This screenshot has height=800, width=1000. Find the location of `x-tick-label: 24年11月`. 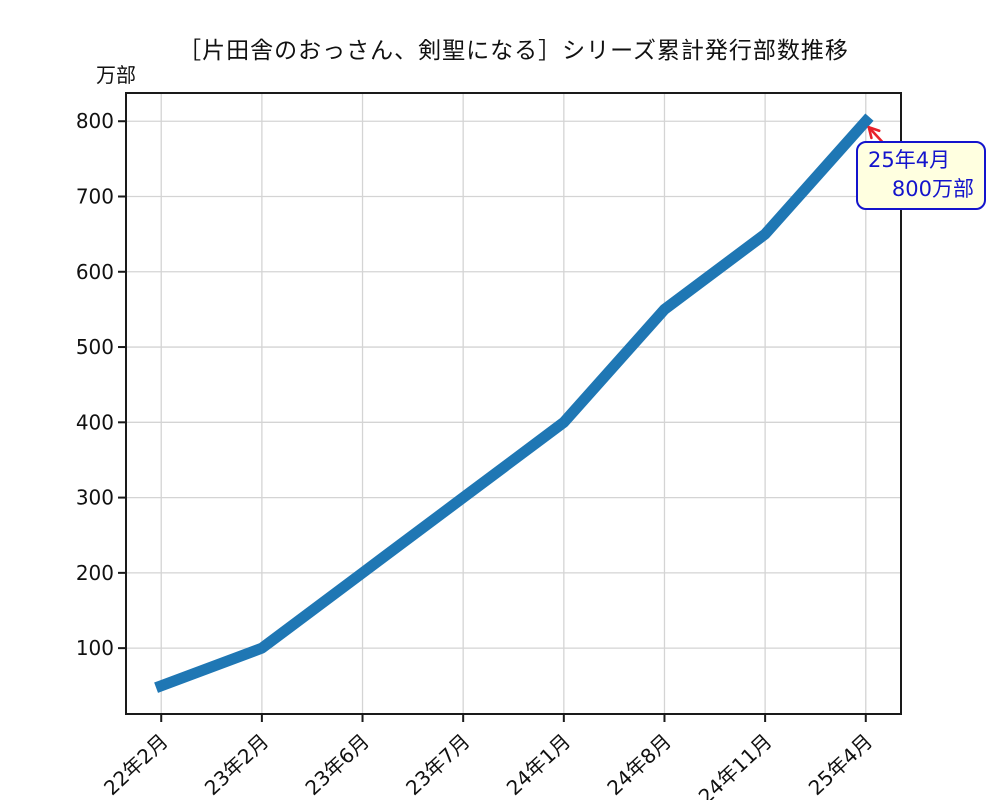

x-tick-label: 24年11月 is located at coordinates (735, 764).